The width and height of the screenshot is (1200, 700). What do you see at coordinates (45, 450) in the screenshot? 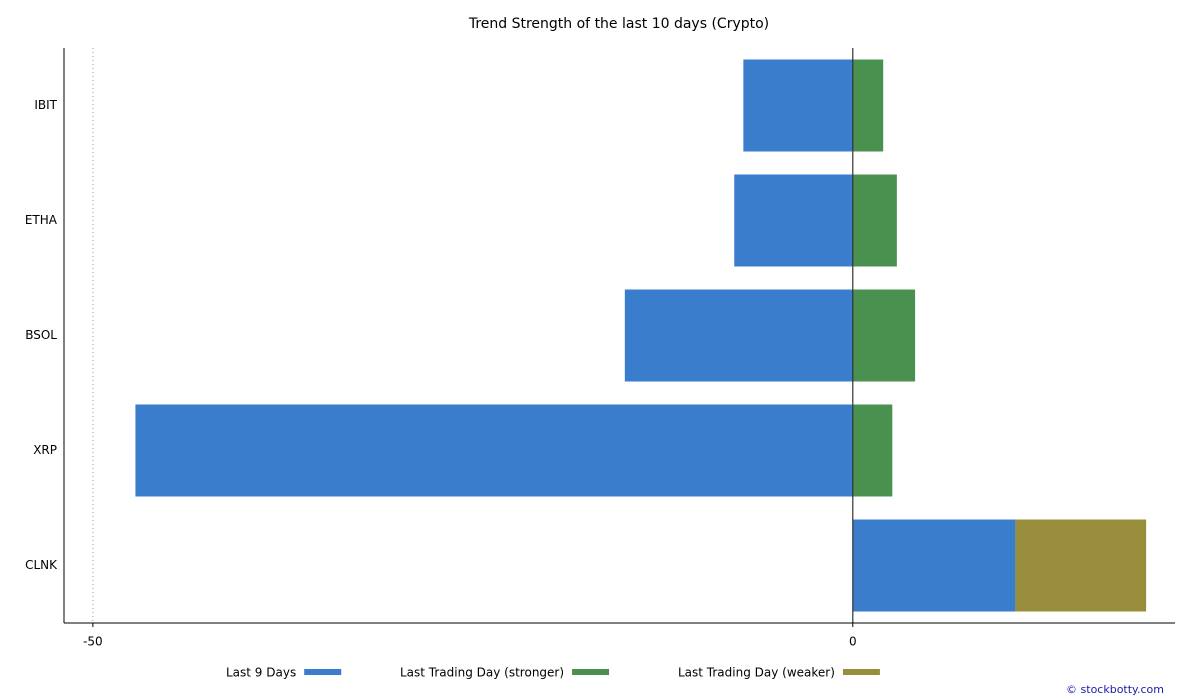
I see `y-tick-label: XRP` at bounding box center [45, 450].